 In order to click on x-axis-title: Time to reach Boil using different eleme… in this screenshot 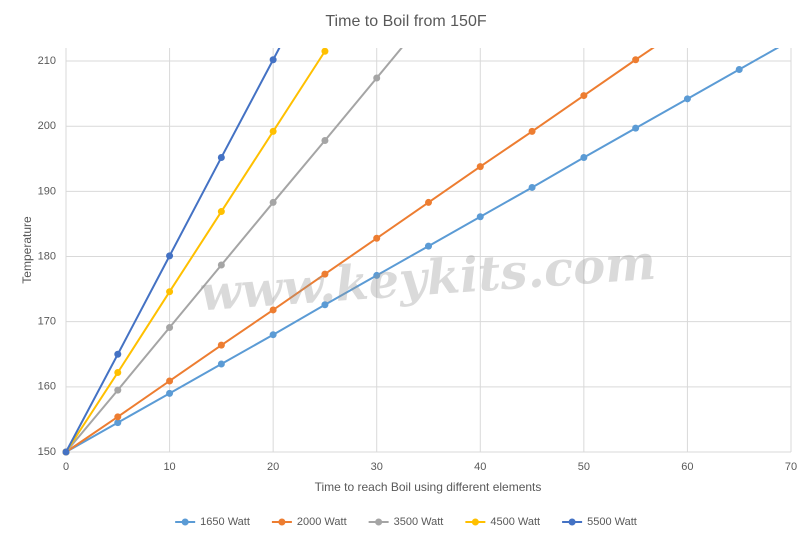, I will do `click(428, 487)`.